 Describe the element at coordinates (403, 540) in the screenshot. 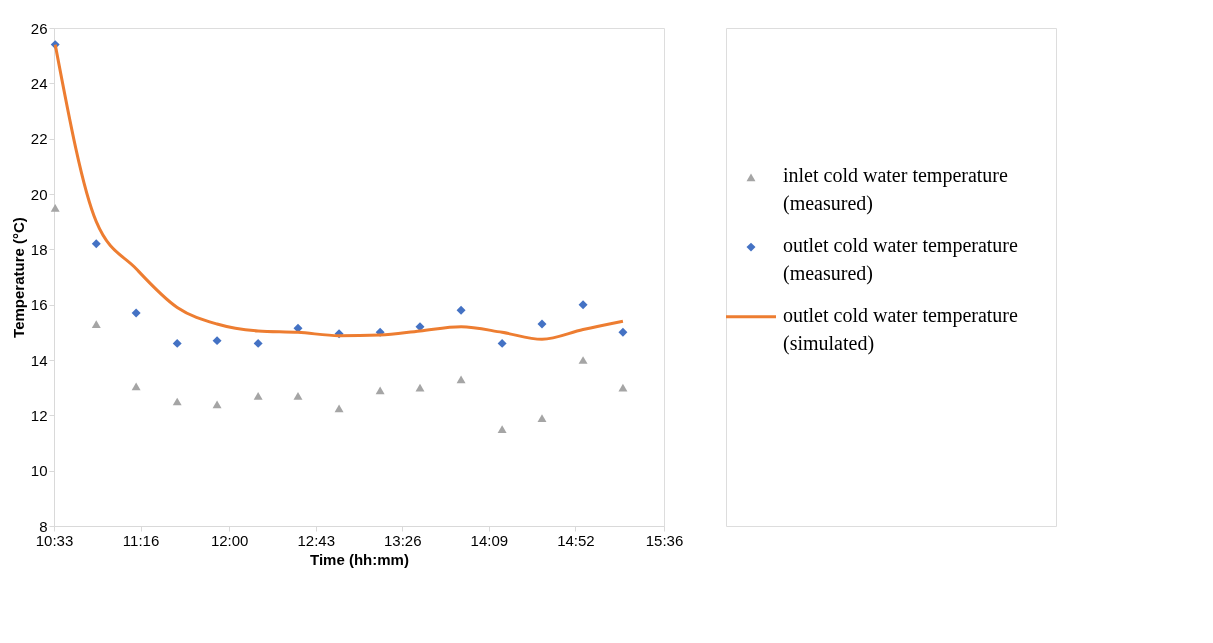

I see `x-tick-label: 13:26` at that location.